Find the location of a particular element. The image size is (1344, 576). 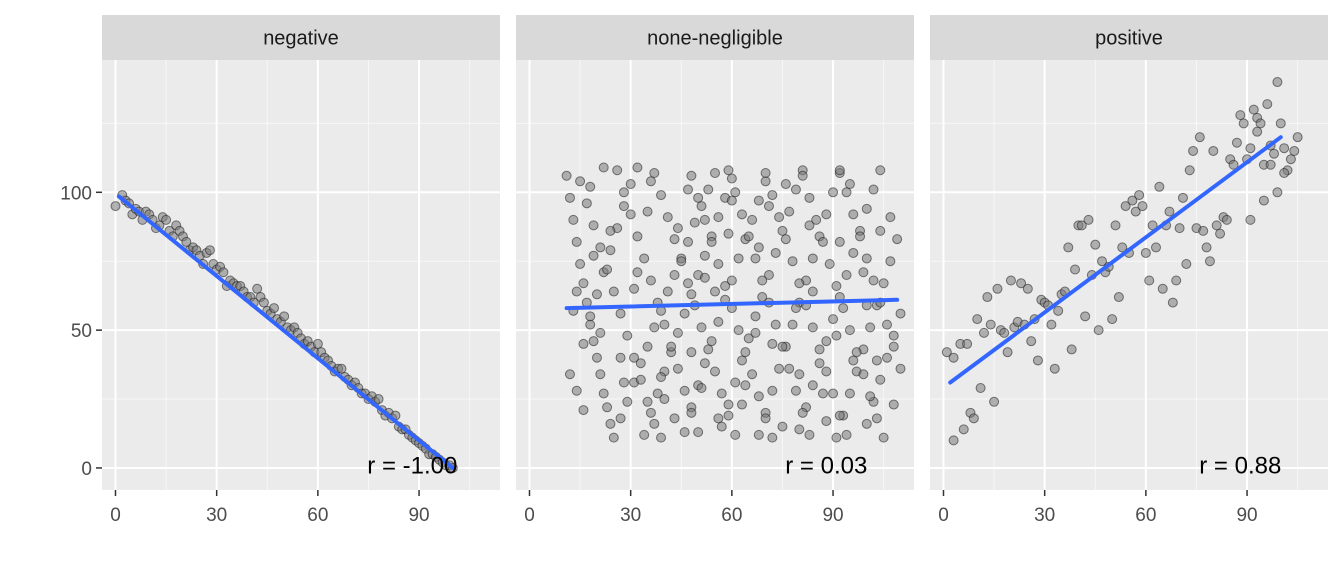

correlation-annotation: r = -1.00 is located at coordinates (412, 465).